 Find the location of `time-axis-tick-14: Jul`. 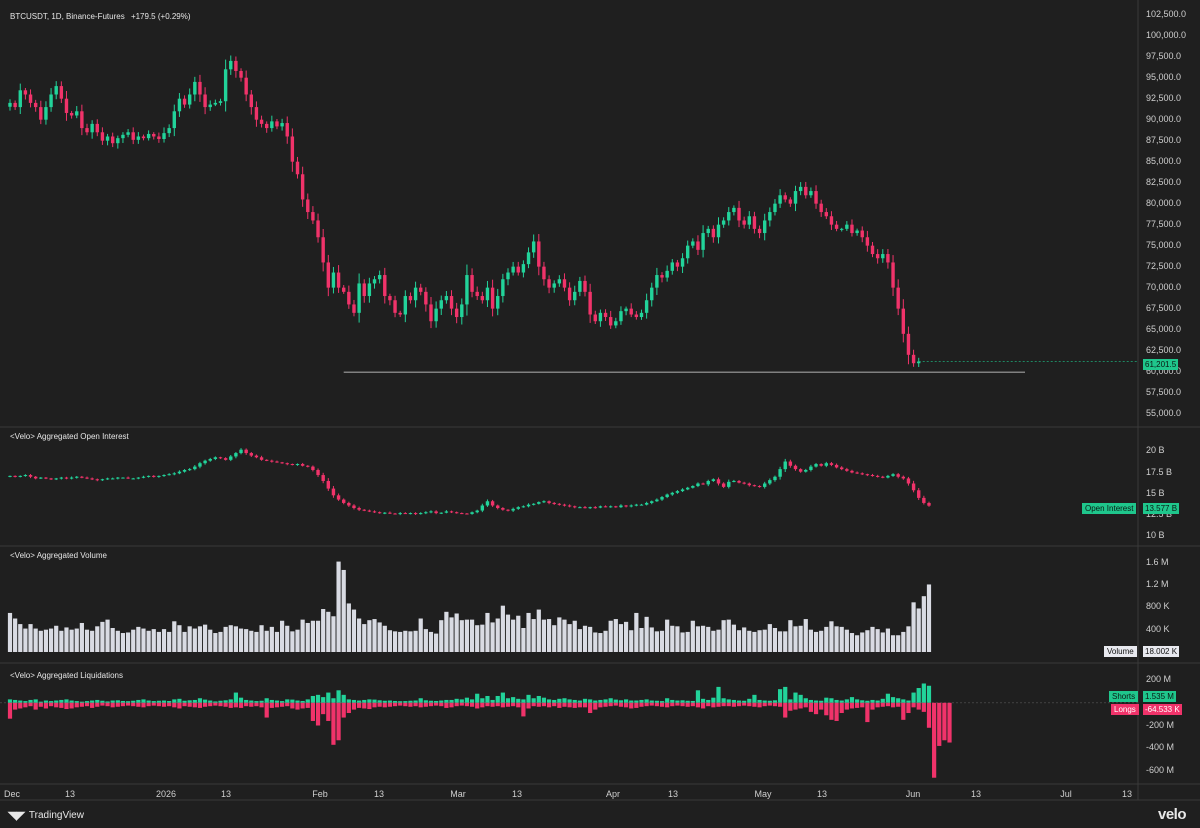

time-axis-tick-14: Jul is located at coordinates (1066, 794).